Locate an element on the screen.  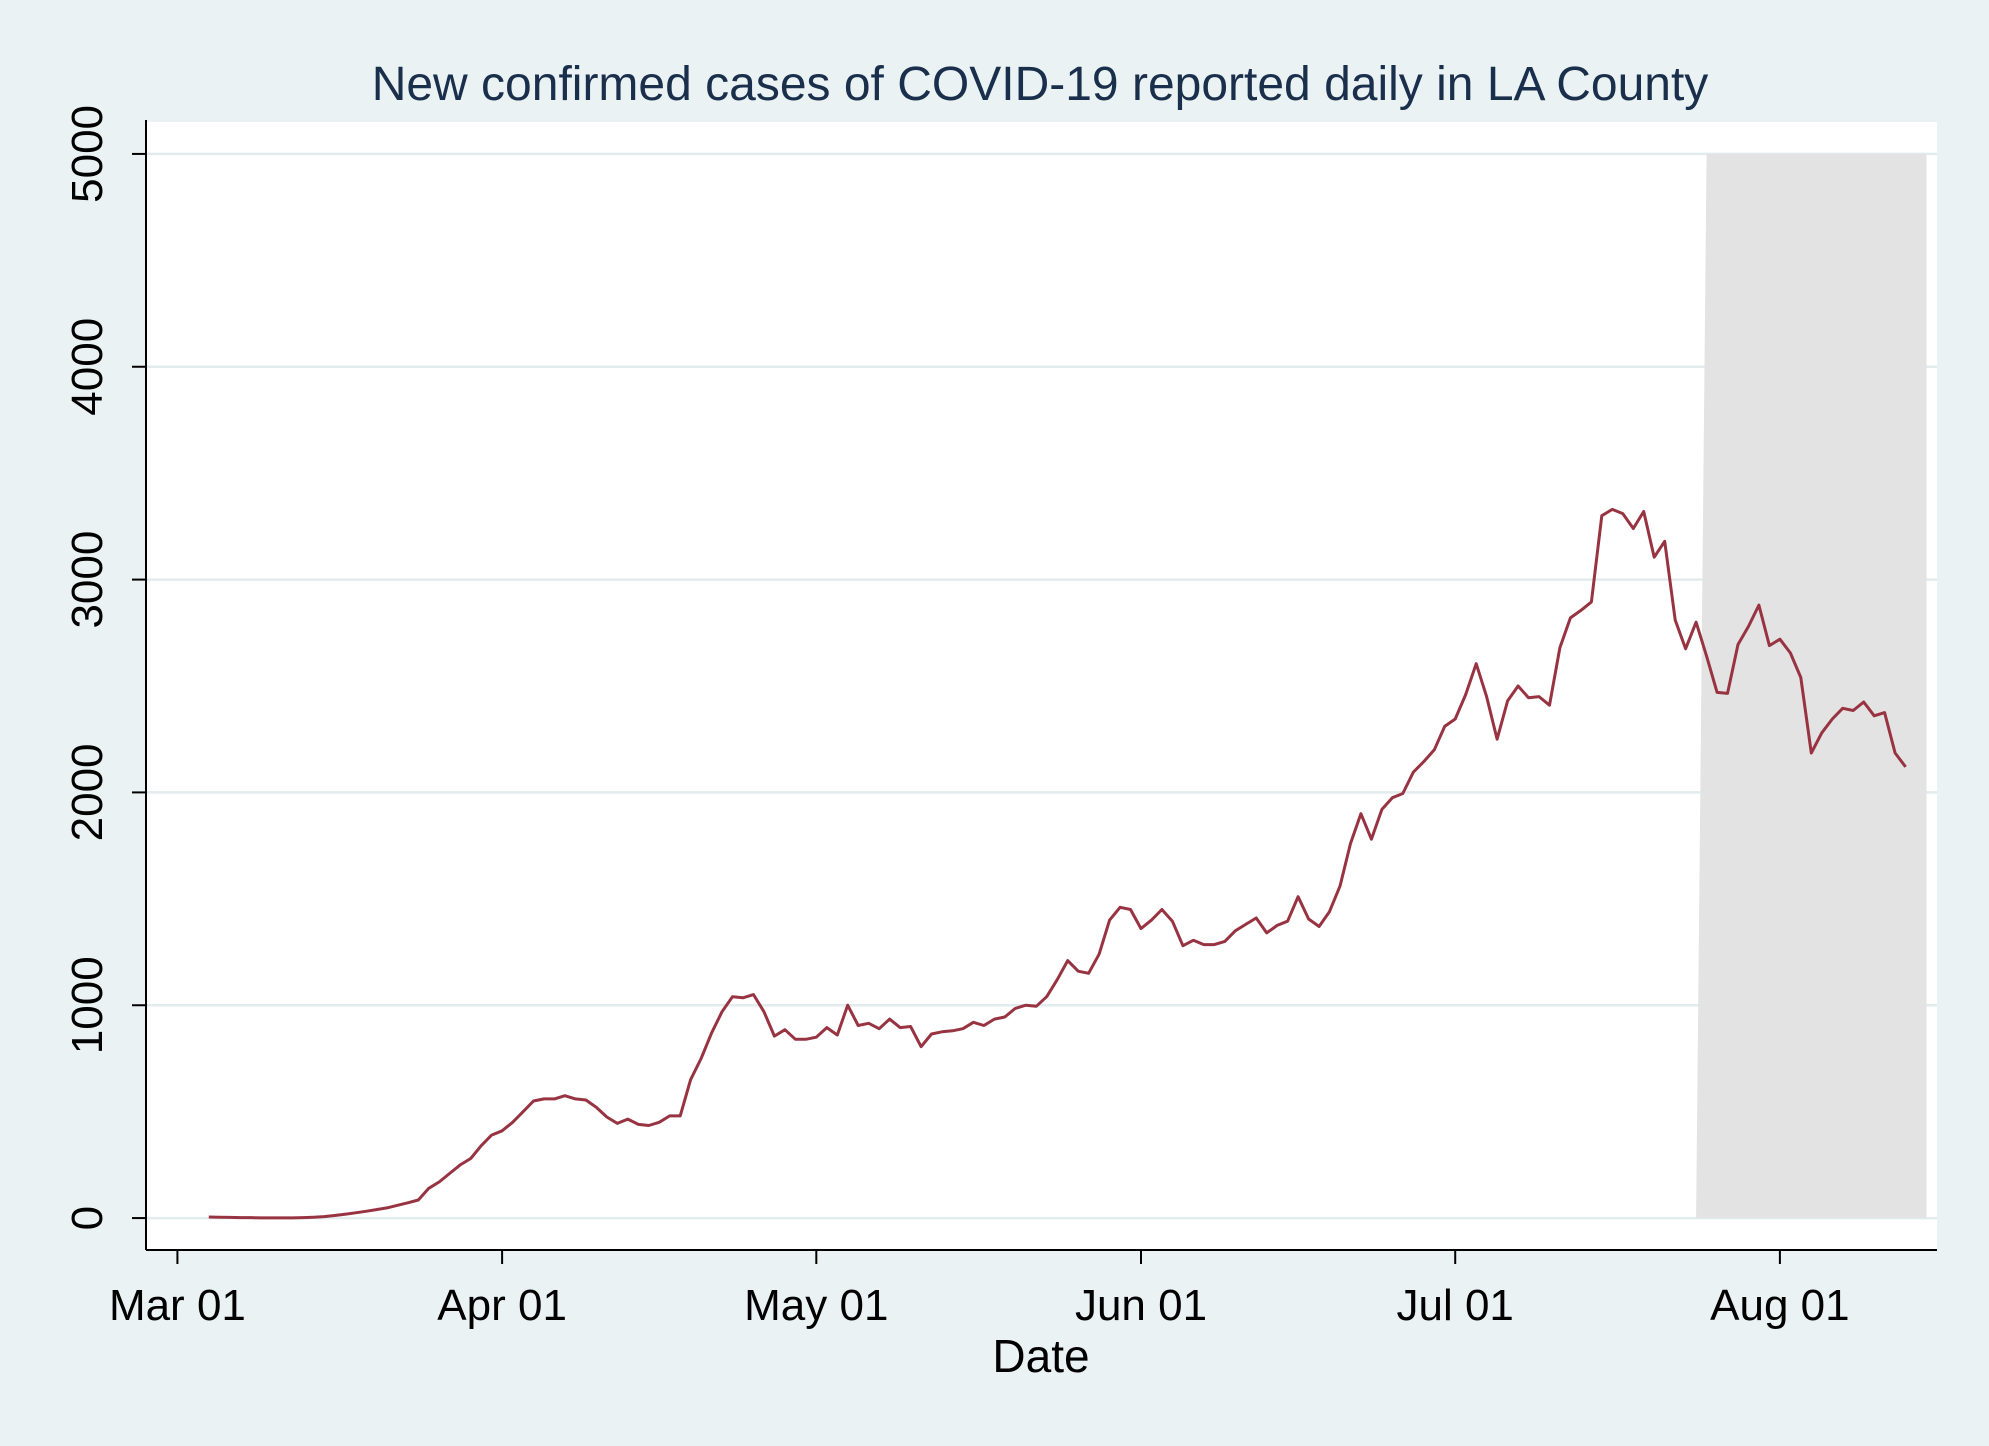
shaded-region is located at coordinates (1811, 686).